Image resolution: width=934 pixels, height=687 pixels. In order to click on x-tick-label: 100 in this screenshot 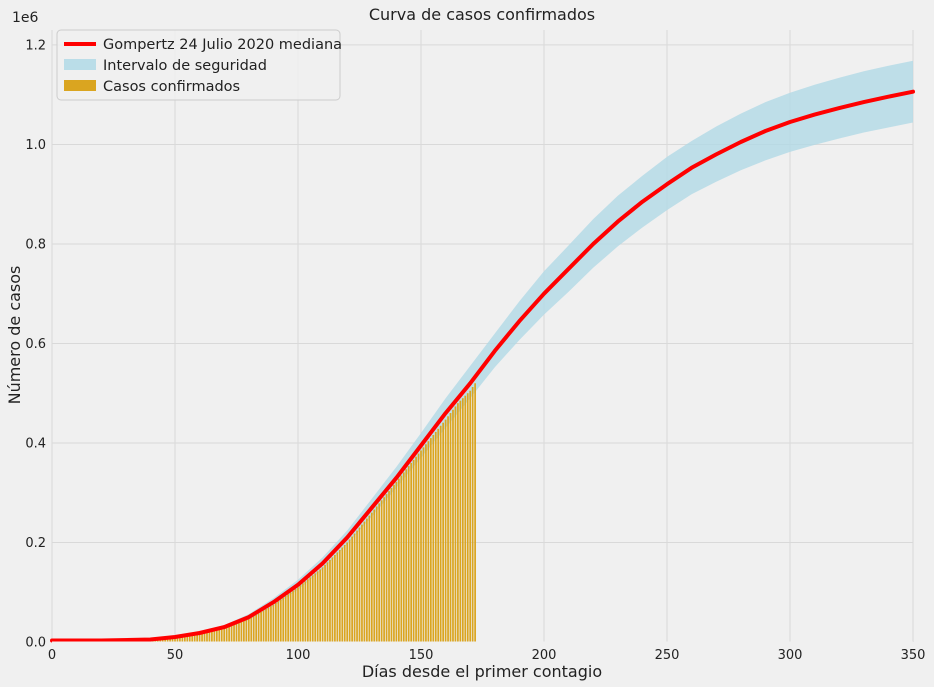, I will do `click(298, 655)`.